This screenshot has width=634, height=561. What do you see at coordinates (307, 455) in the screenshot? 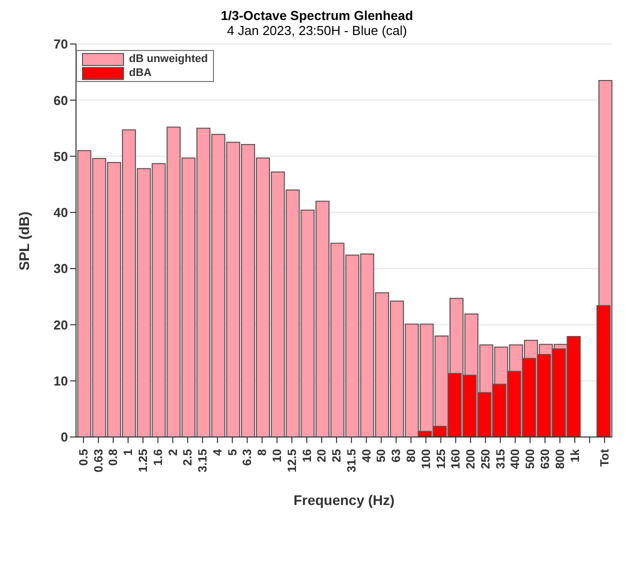
I see `x-tick-label: 16` at bounding box center [307, 455].